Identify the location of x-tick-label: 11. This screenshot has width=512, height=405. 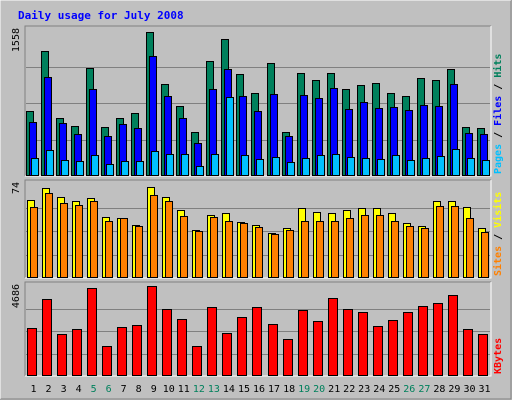
(184, 389).